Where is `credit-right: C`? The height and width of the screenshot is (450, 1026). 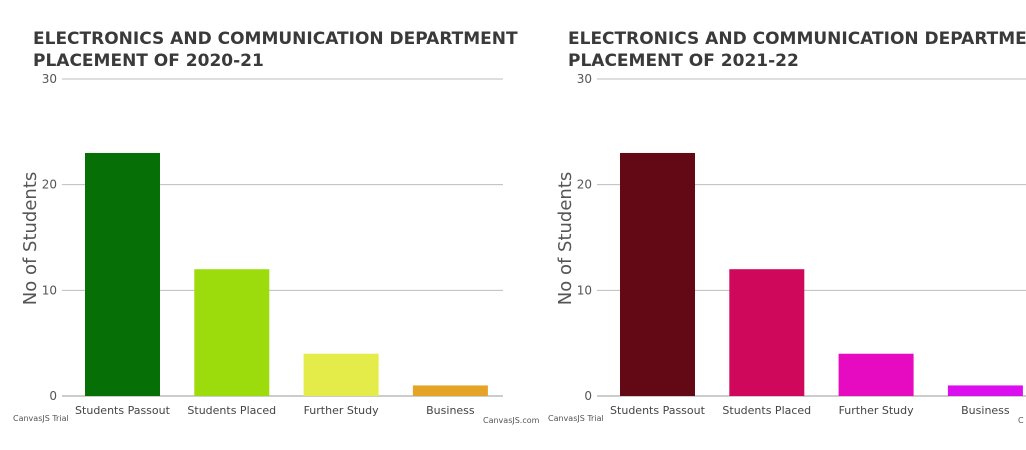 credit-right: C is located at coordinates (1021, 420).